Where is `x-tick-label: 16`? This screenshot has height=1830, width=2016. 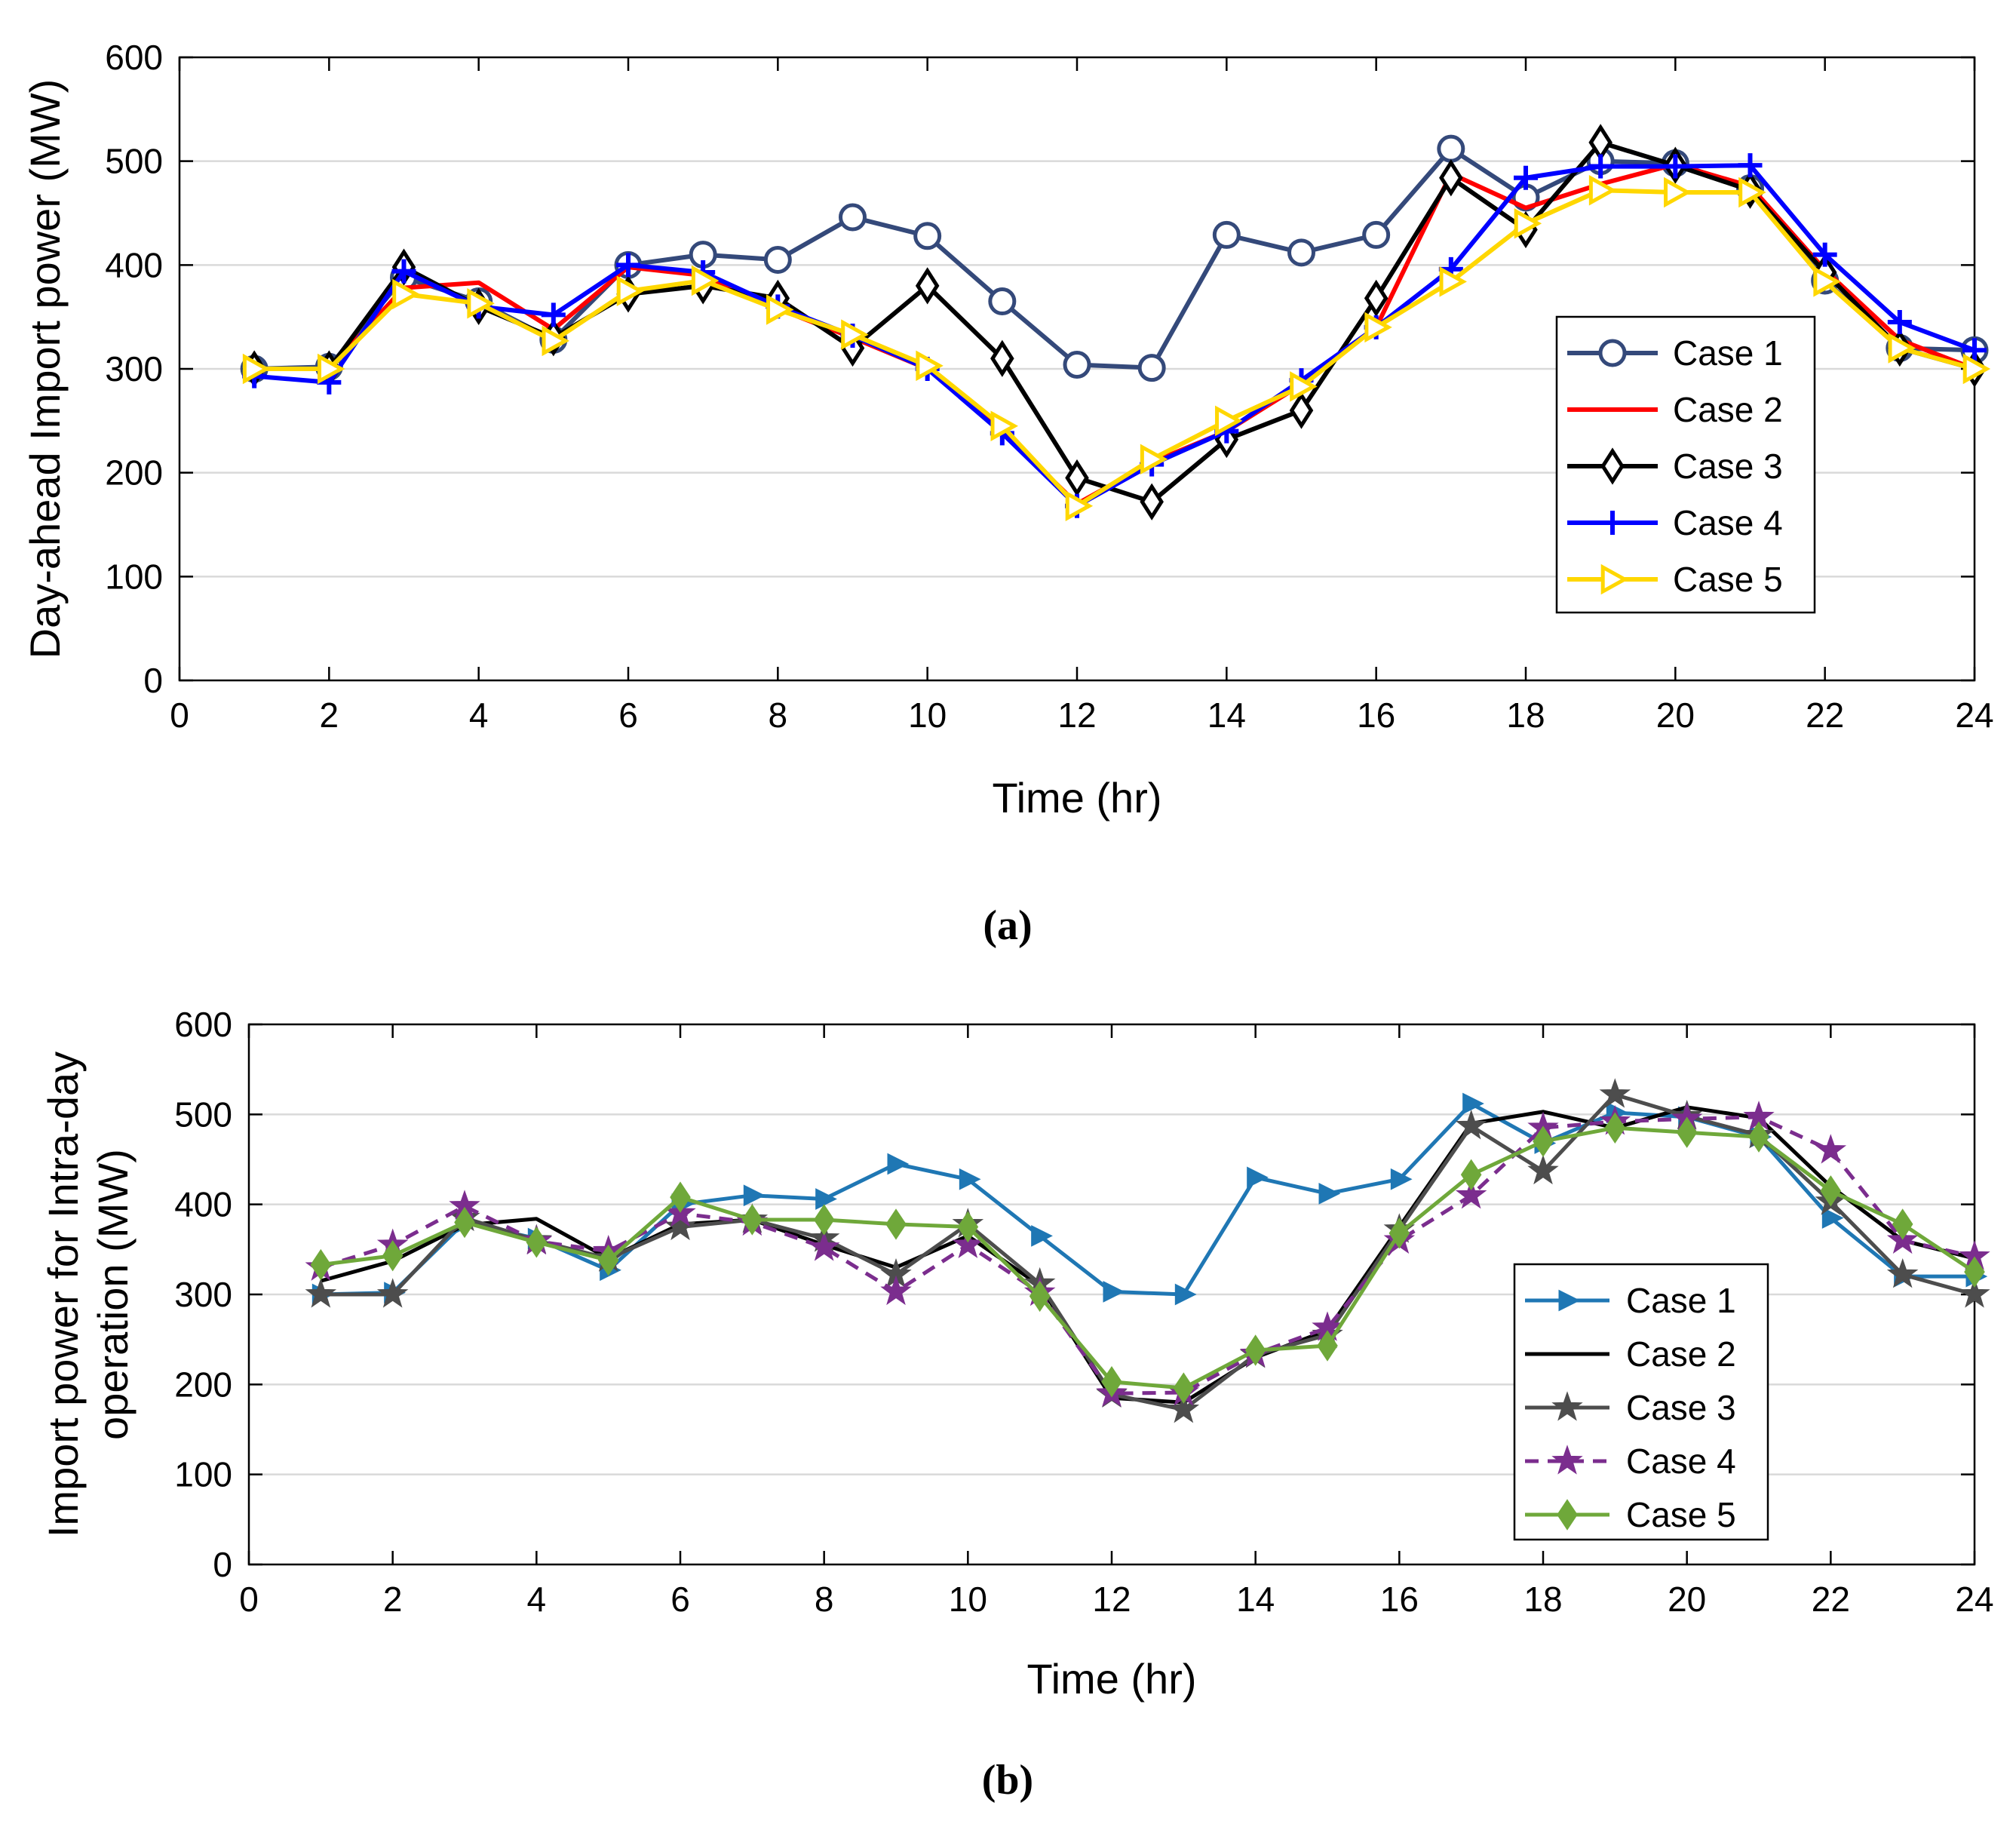 x-tick-label: 16 is located at coordinates (1376, 715).